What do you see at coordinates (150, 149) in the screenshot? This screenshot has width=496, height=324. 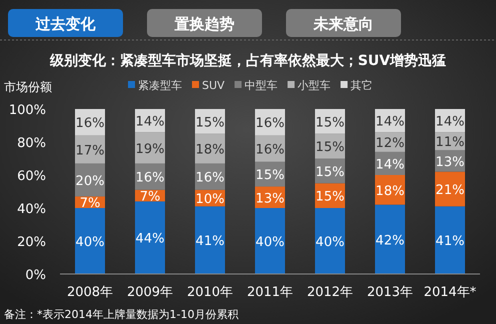 I see `data-label: 19%` at bounding box center [150, 149].